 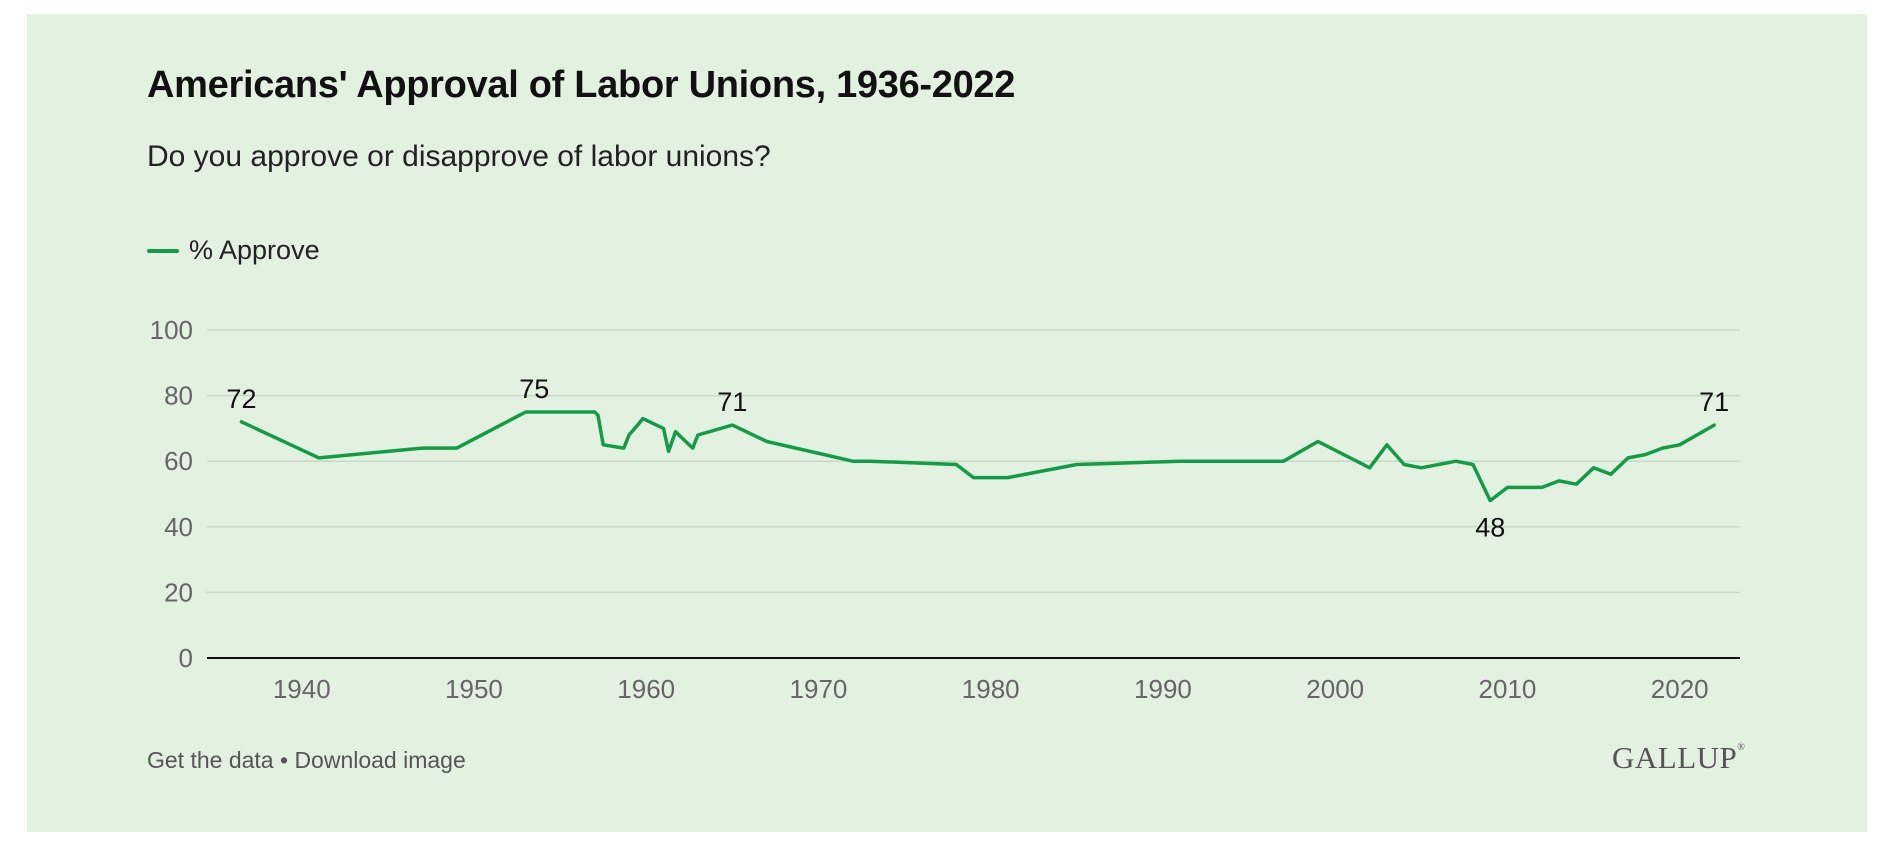 I want to click on y-tick-label-100: 100, so click(x=171, y=330).